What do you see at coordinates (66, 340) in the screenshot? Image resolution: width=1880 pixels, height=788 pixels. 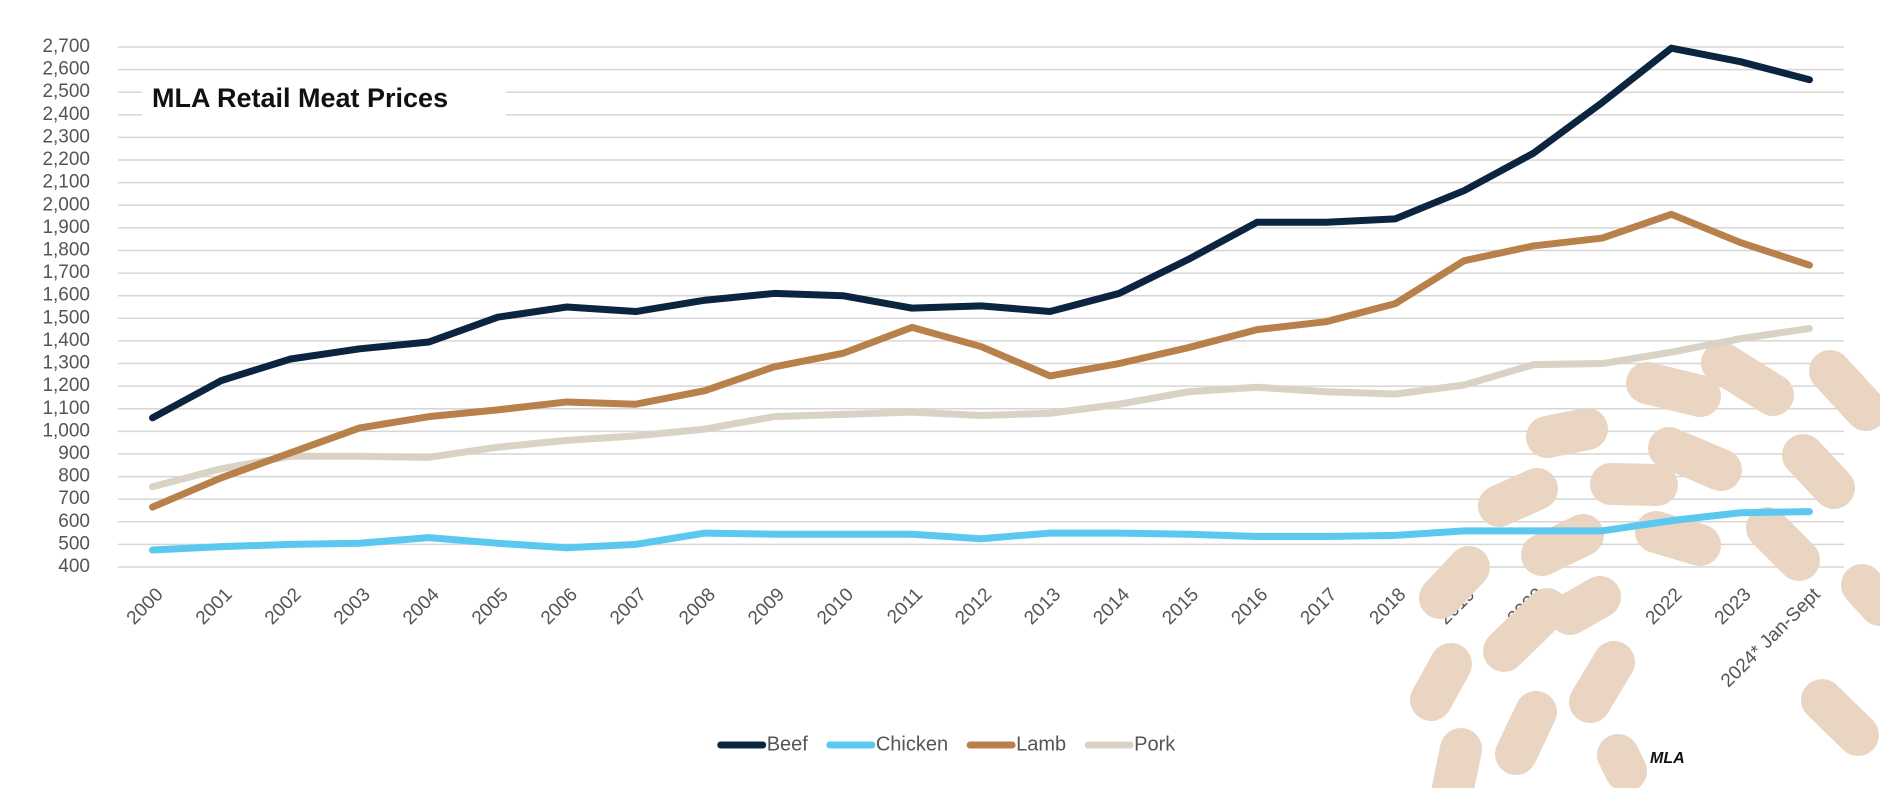 I see `y-tick-label: 1,400` at bounding box center [66, 340].